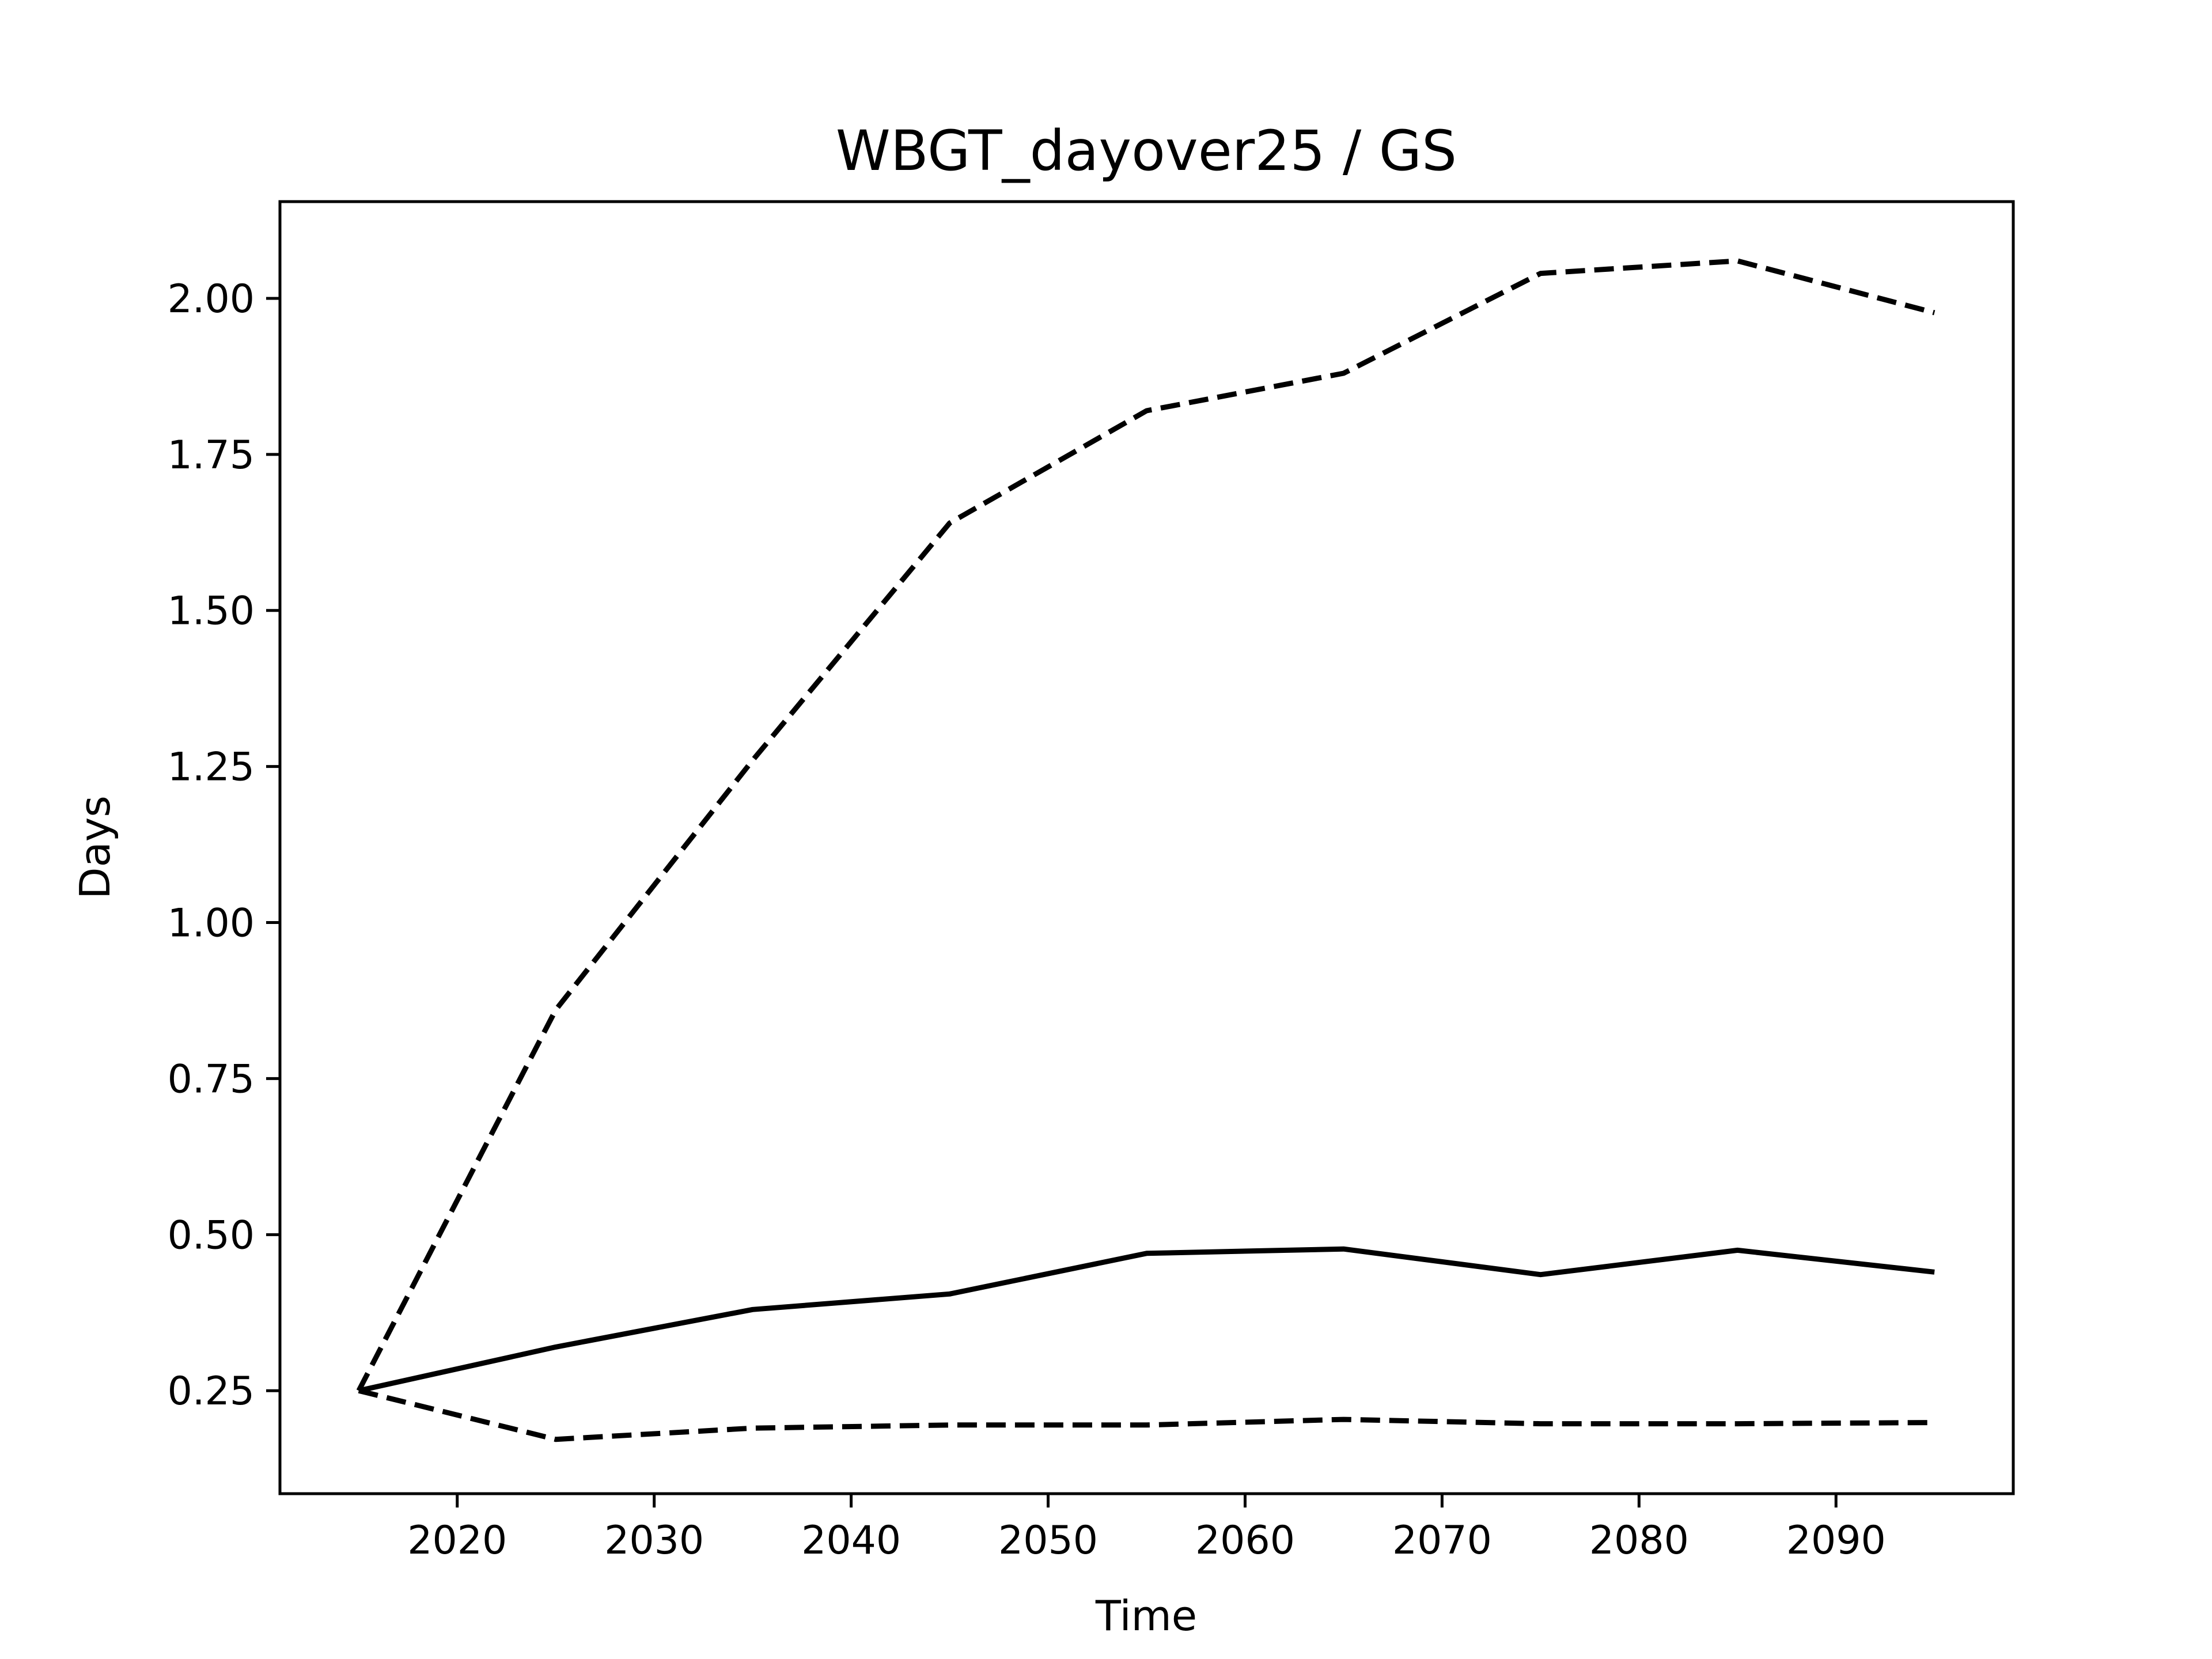 Image resolution: width=2212 pixels, height=1659 pixels. I want to click on x-tick-label: 2040, so click(851, 1540).